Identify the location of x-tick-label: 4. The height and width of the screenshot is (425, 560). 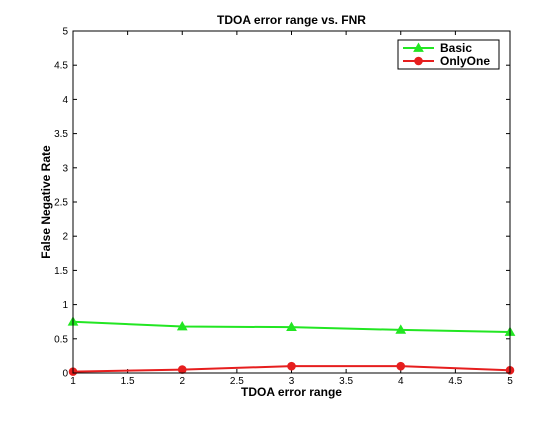
(401, 381).